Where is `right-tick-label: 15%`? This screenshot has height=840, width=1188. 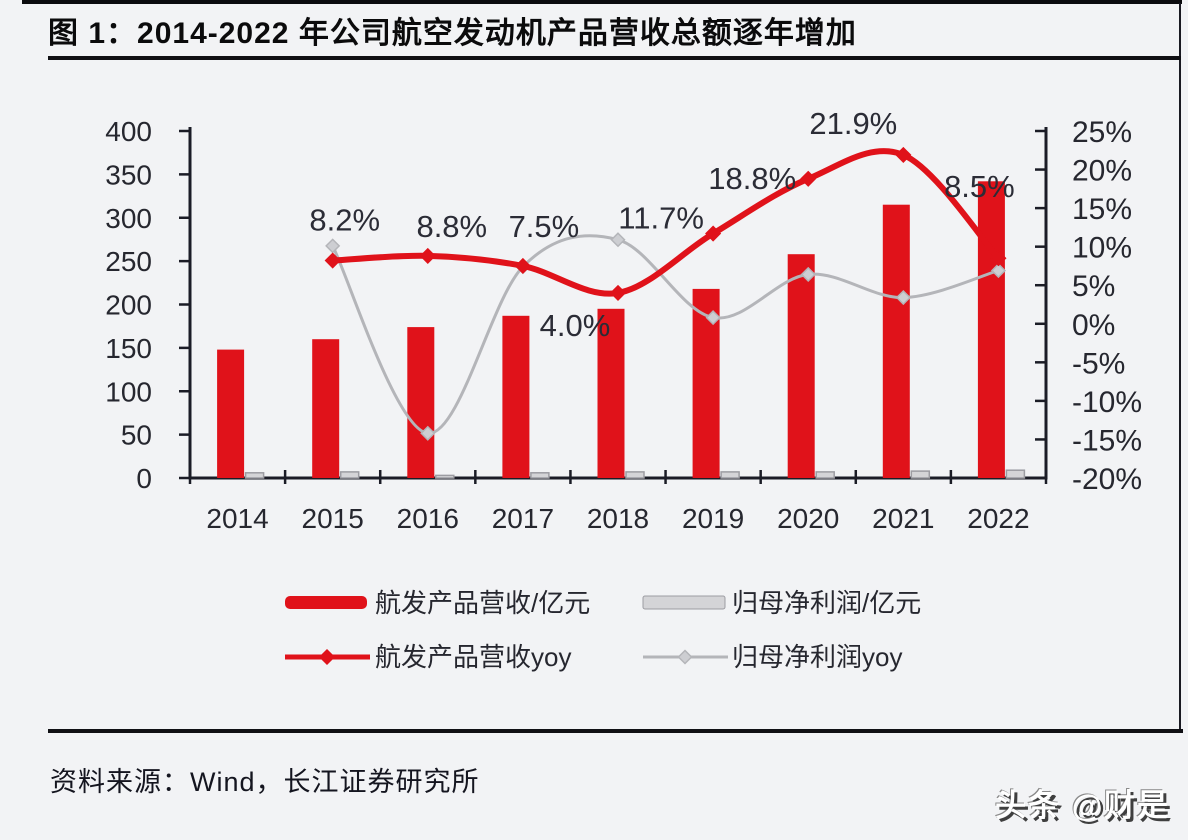
right-tick-label: 15% is located at coordinates (1102, 209).